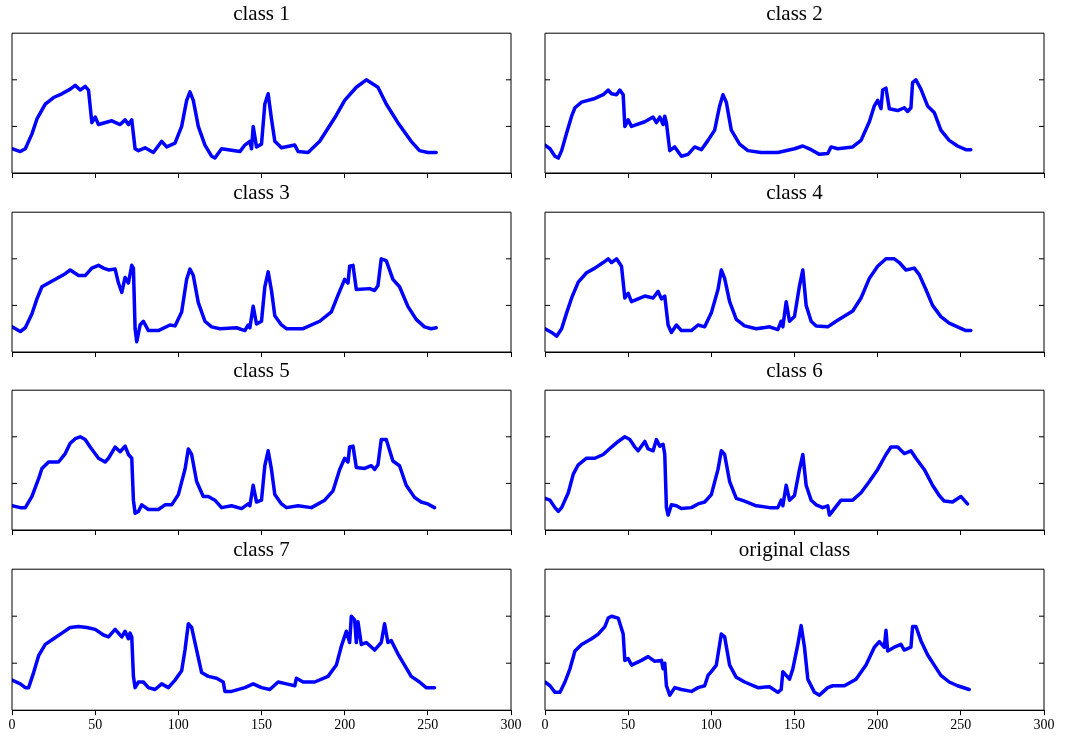 Image resolution: width=1066 pixels, height=736 pixels. What do you see at coordinates (261, 191) in the screenshot?
I see `chart-title: class 3` at bounding box center [261, 191].